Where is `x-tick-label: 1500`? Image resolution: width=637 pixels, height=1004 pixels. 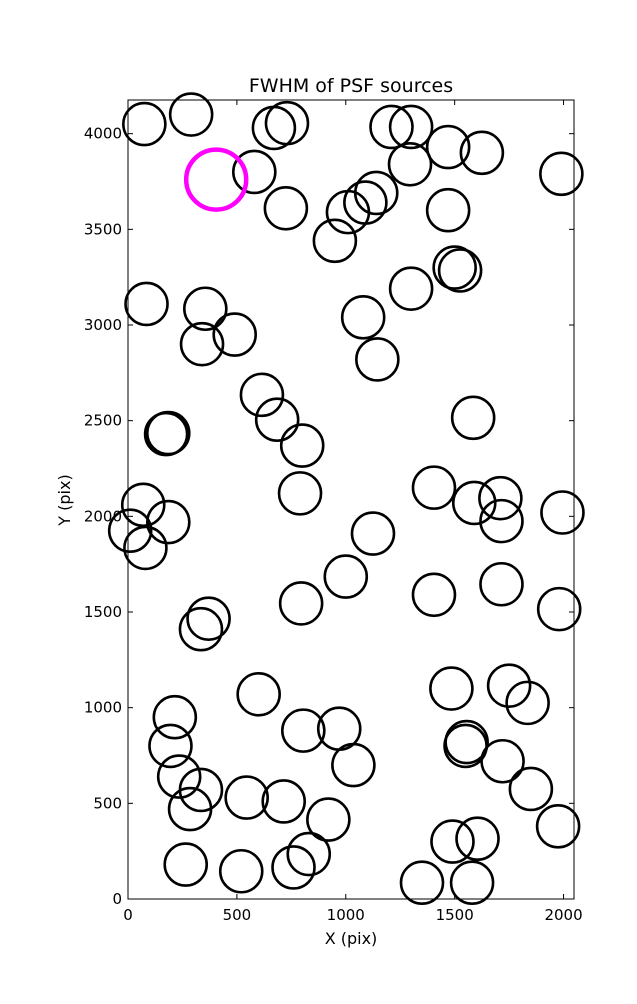
x-tick-label: 1500 is located at coordinates (455, 915).